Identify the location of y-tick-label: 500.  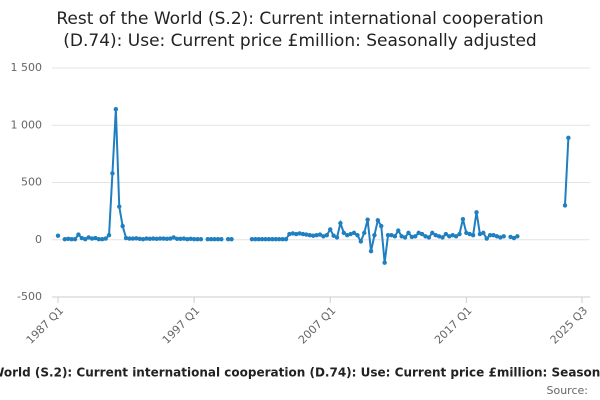
(31, 182).